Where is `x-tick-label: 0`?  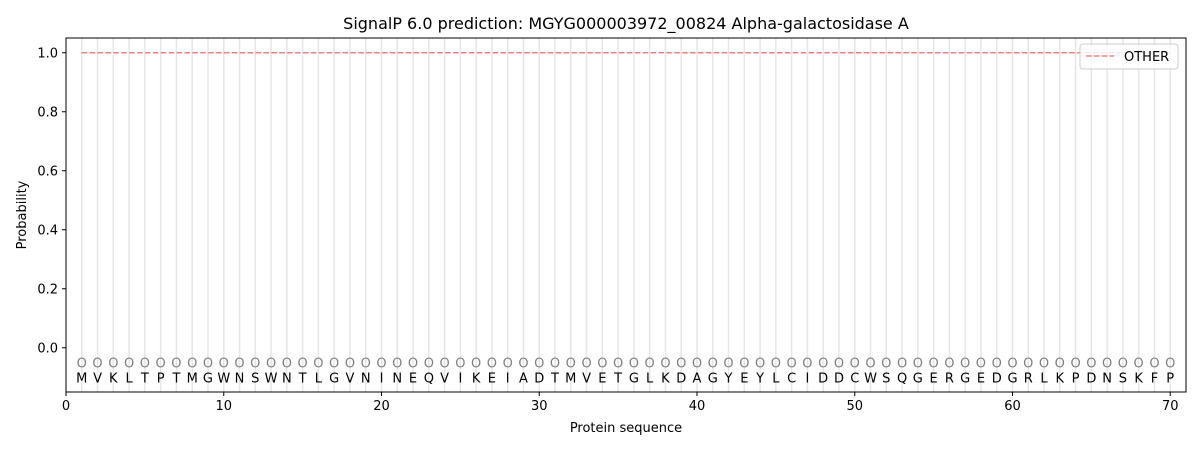 x-tick-label: 0 is located at coordinates (66, 406).